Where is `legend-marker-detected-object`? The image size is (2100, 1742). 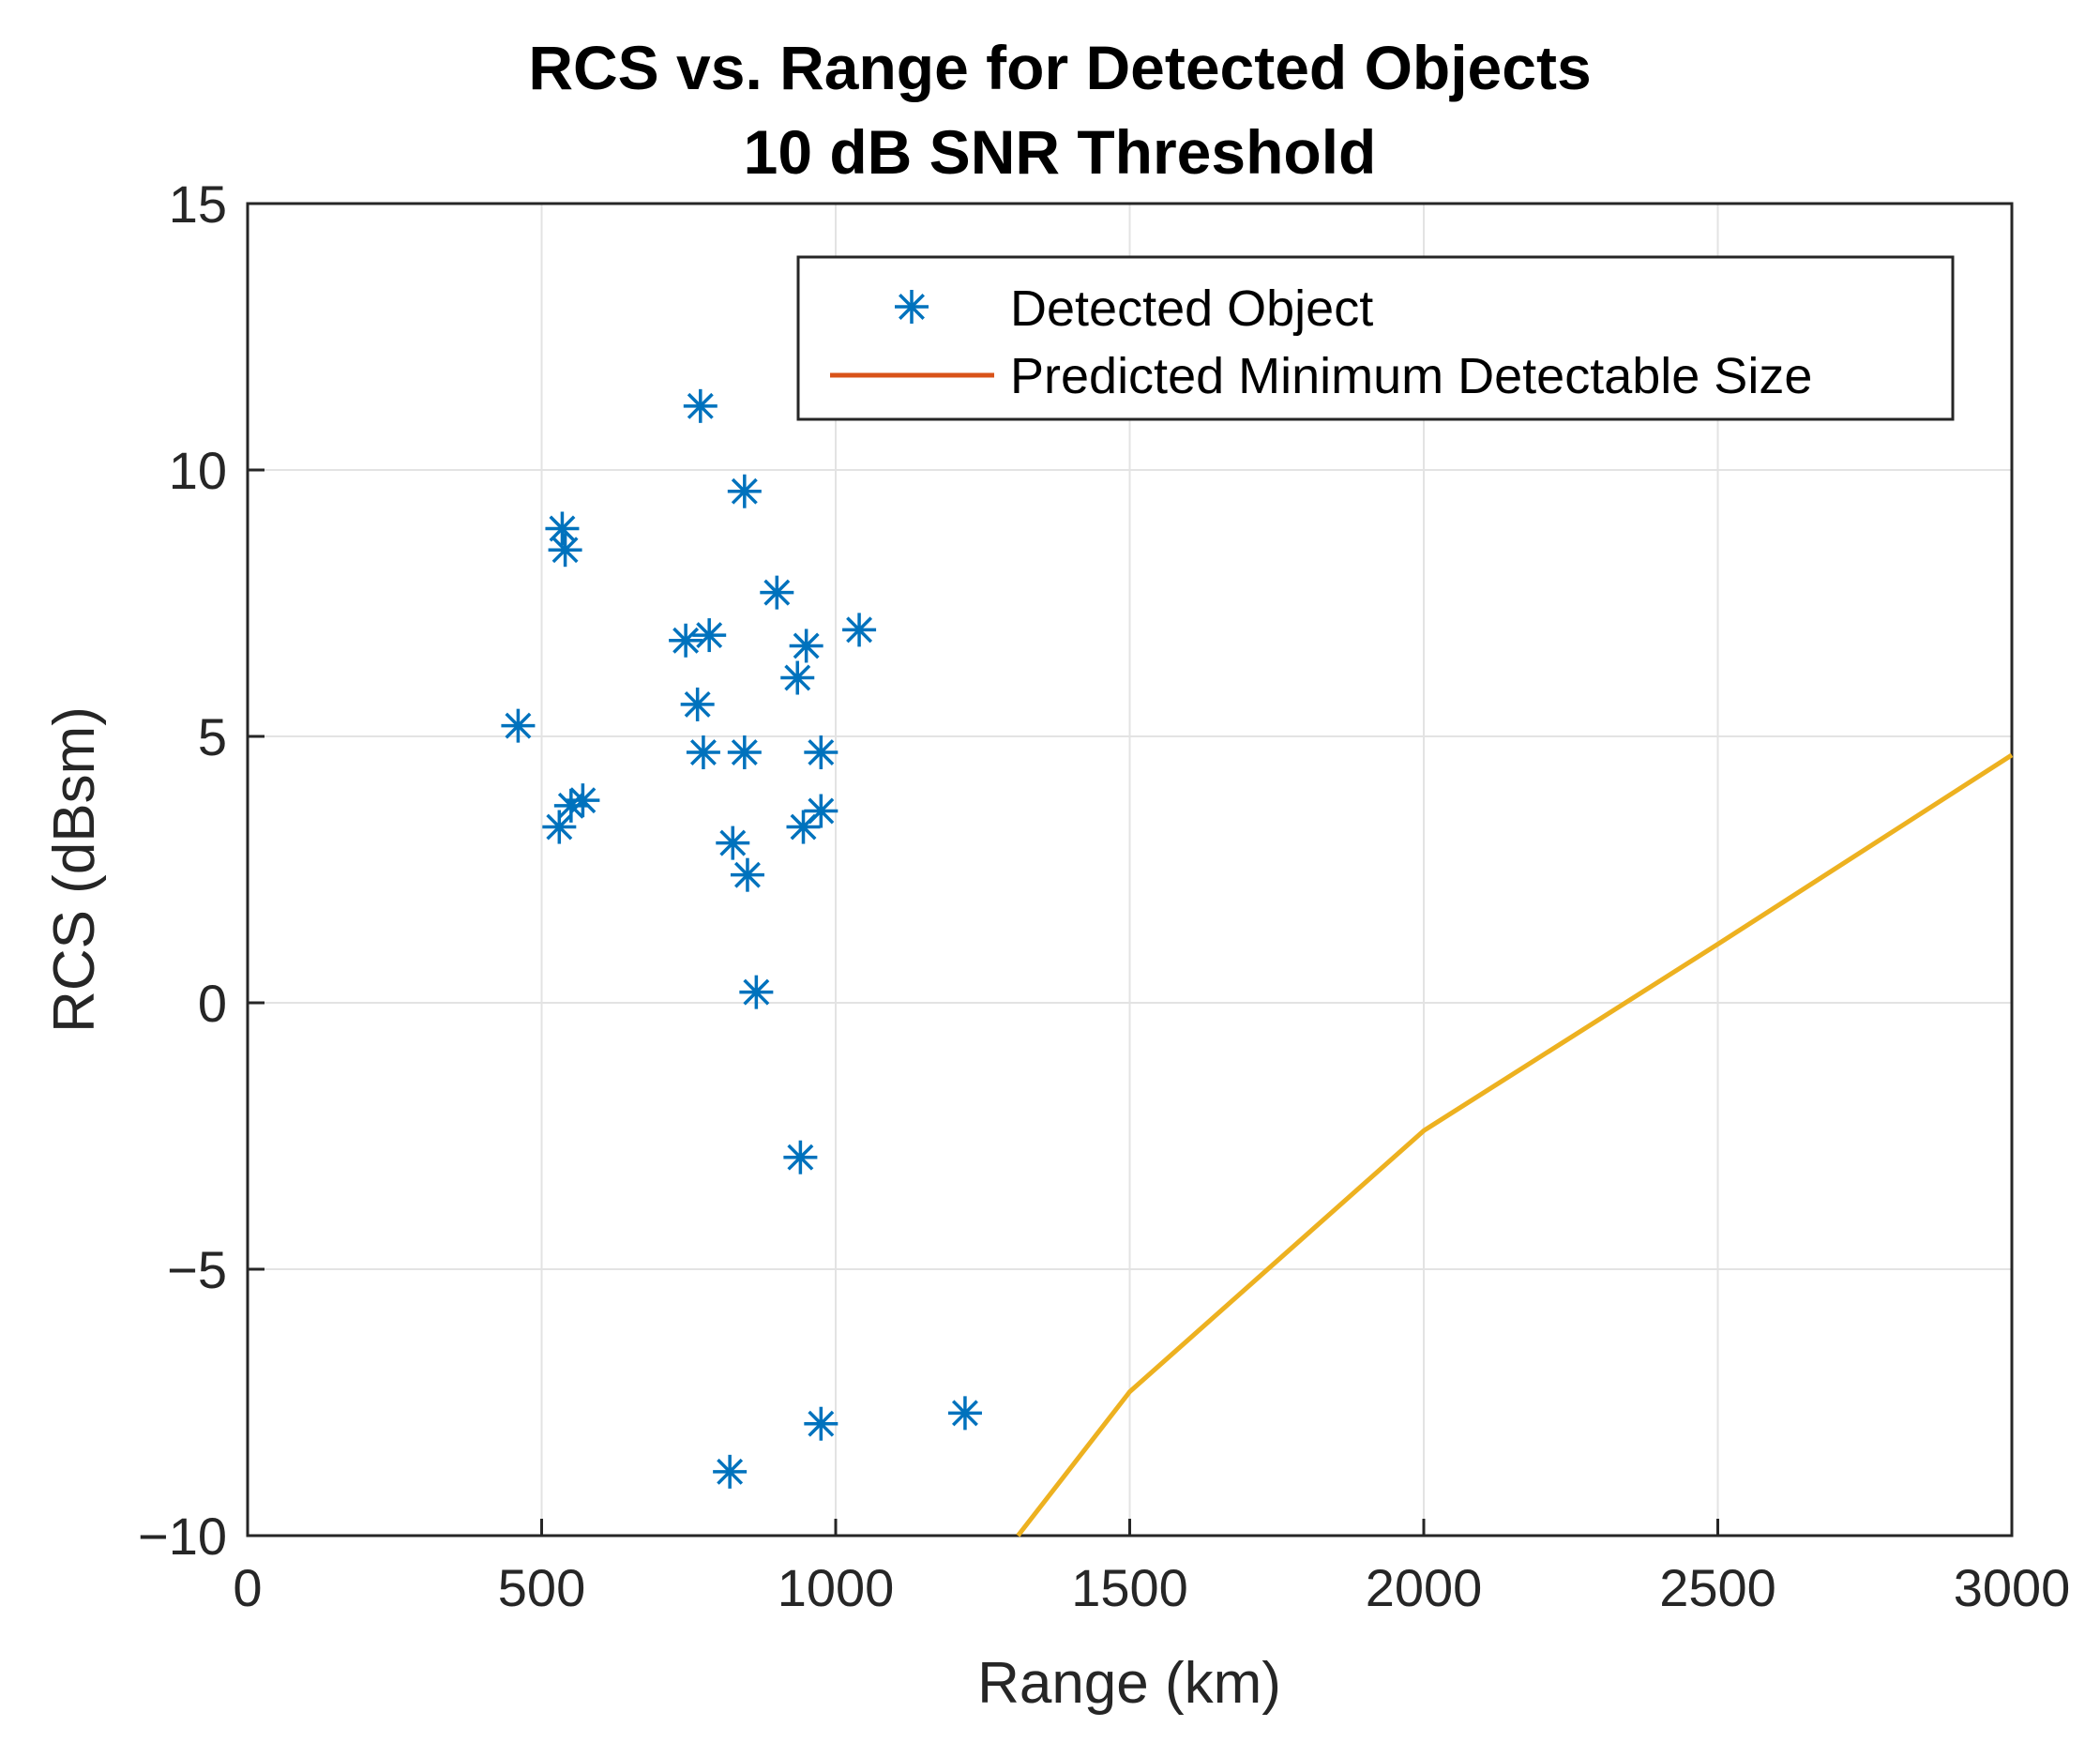 legend-marker-detected-object is located at coordinates (912, 307).